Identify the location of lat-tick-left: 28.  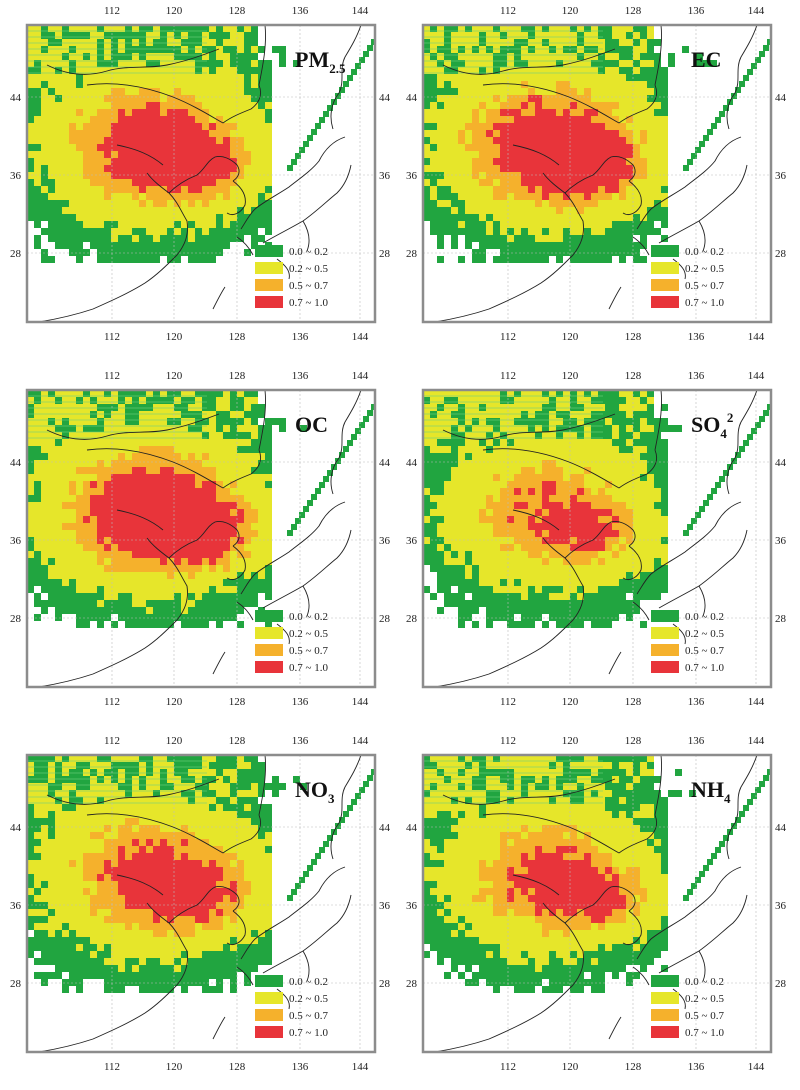
(16, 984).